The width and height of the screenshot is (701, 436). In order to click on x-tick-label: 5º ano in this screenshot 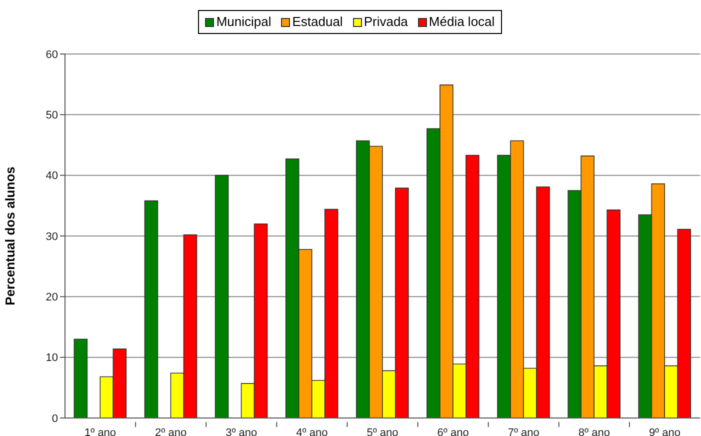, I will do `click(382, 431)`.